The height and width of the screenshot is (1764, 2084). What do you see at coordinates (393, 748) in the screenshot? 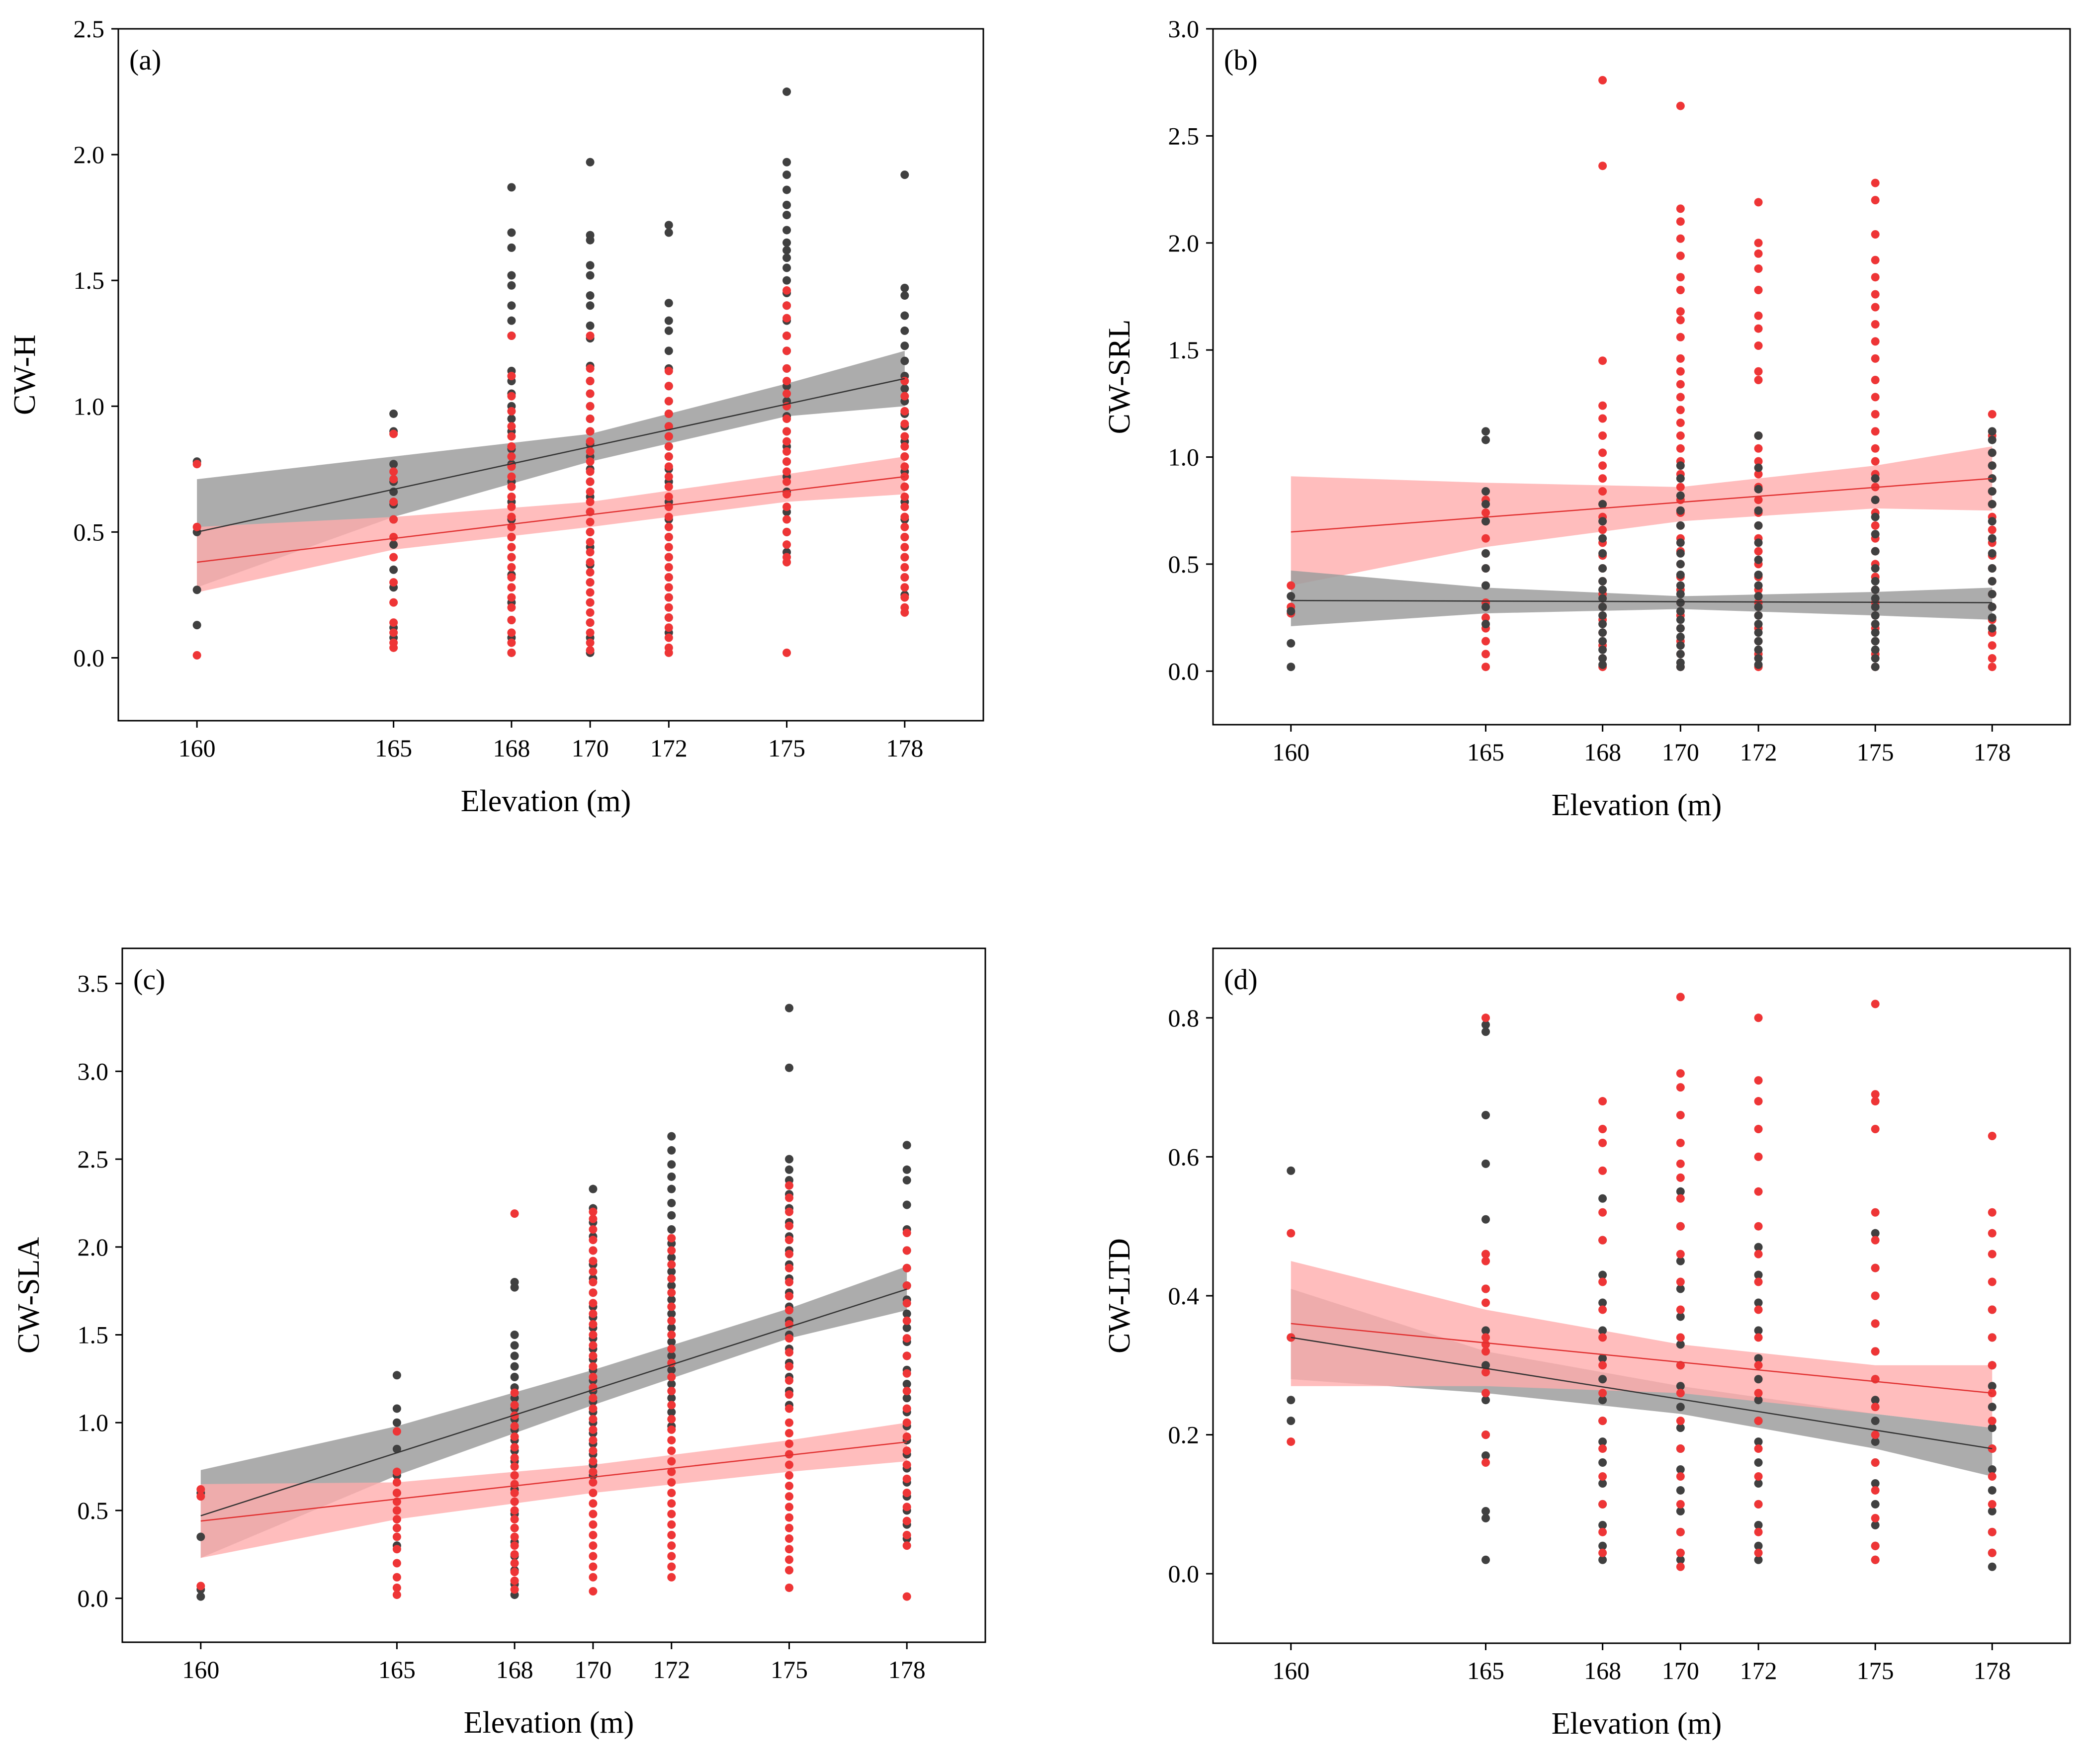
I see `x-tick-label: 165` at bounding box center [393, 748].